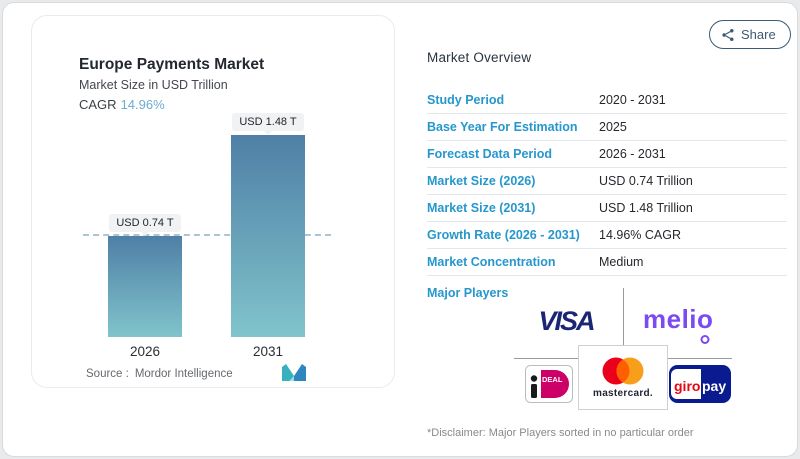  I want to click on bar-2031: USD 1.48 T 2031, so click(268, 236).